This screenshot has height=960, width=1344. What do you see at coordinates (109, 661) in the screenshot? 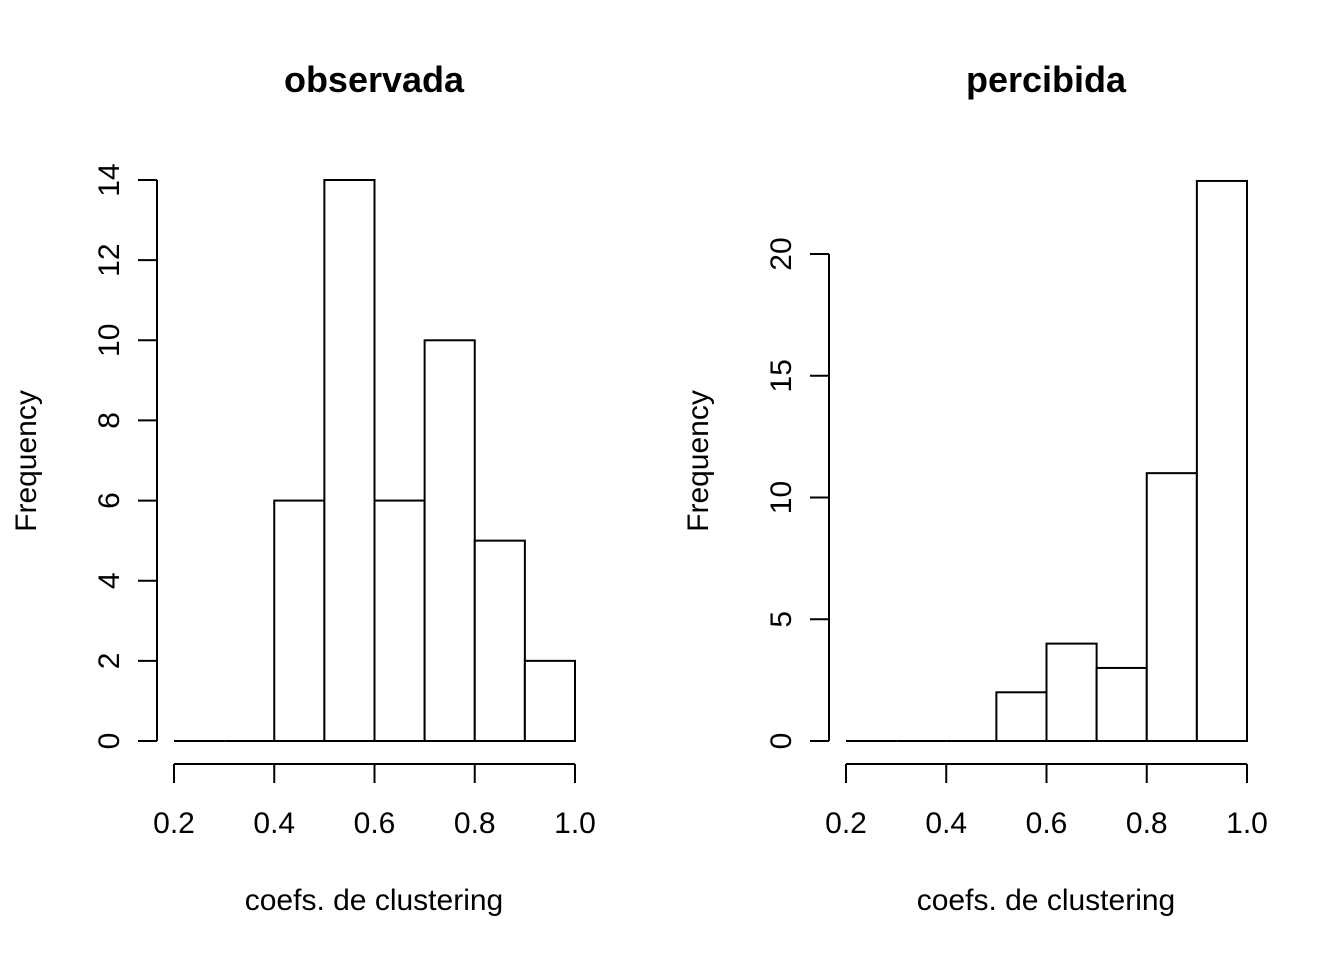
I see `y-tick-label: 2` at bounding box center [109, 661].